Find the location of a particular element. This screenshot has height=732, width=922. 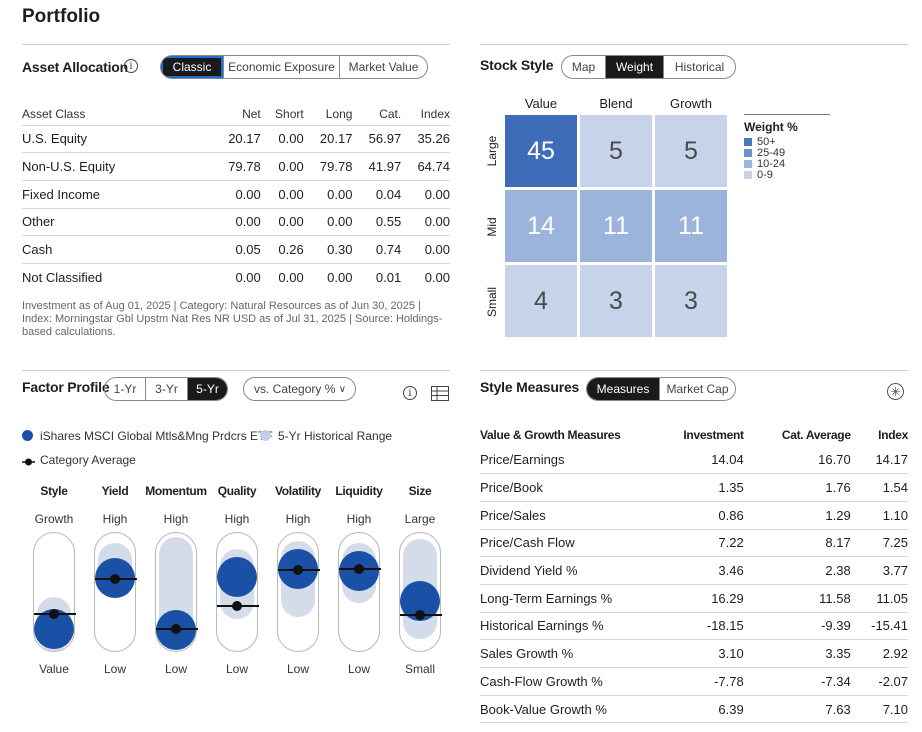

measure-value-cell: 0.86 is located at coordinates (697, 515).